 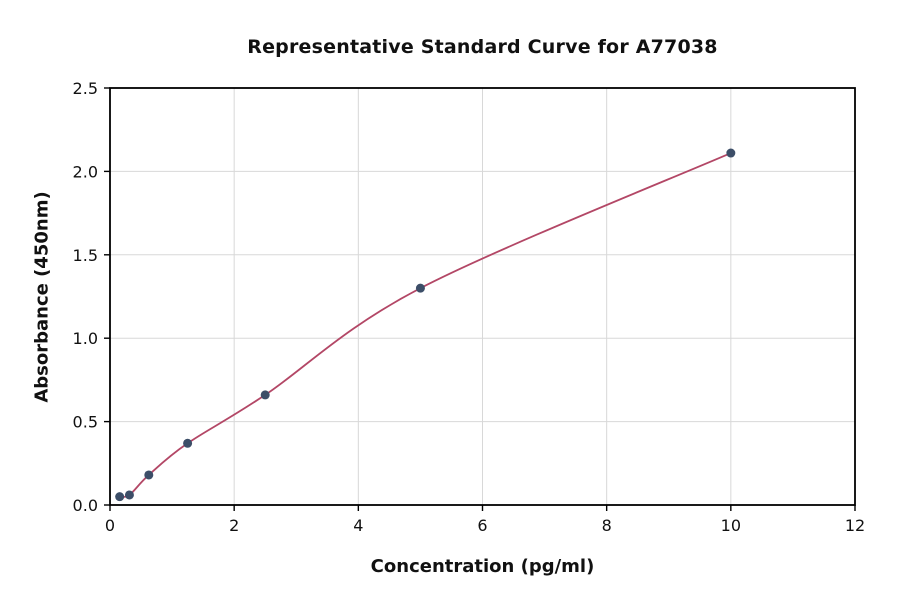 What do you see at coordinates (482, 525) in the screenshot?
I see `x-tick-label: 6` at bounding box center [482, 525].